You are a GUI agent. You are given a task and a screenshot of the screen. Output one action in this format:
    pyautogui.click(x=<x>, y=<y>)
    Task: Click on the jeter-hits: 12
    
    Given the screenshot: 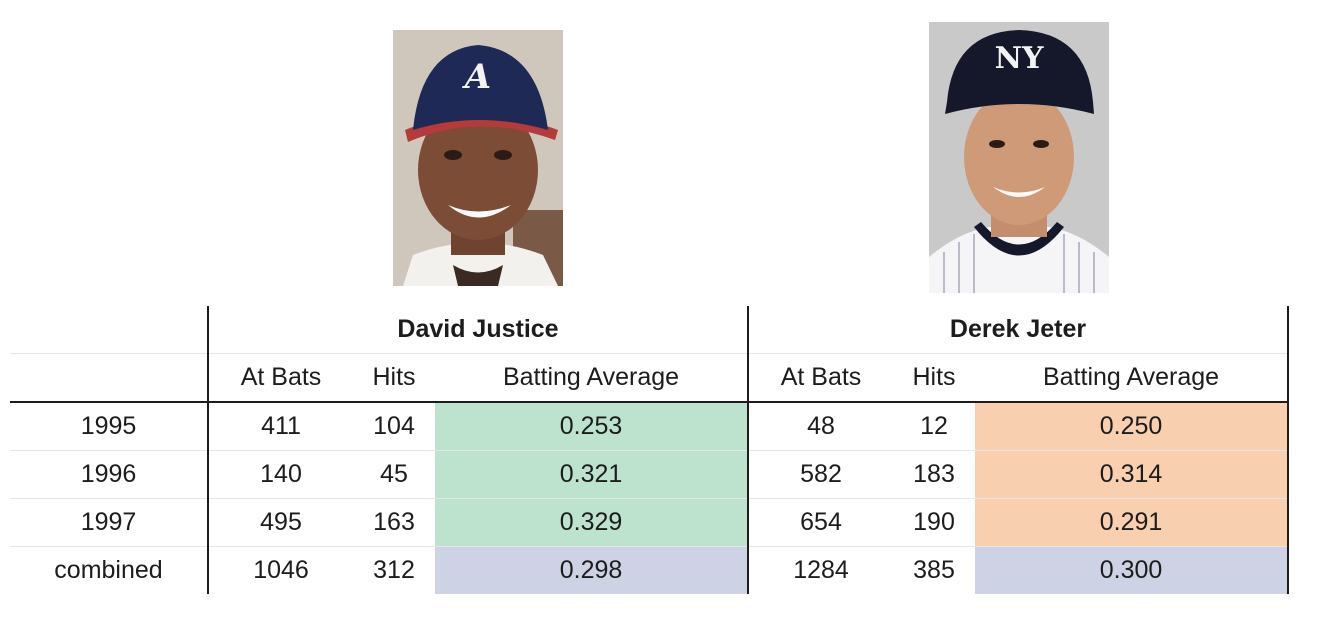 What is the action you would take?
    pyautogui.click(x=934, y=426)
    